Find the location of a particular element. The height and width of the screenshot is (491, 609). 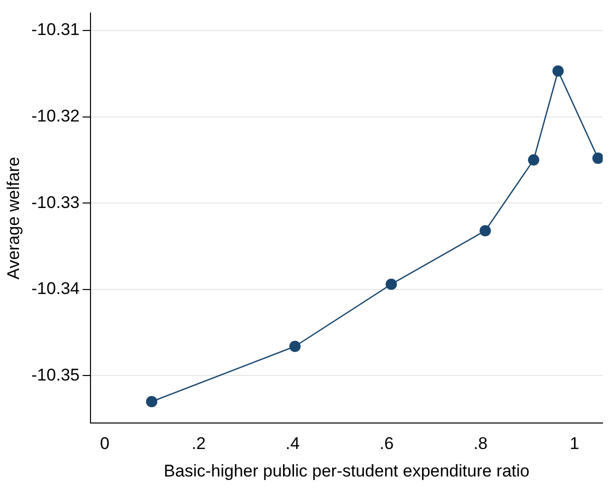

x-tick-label: .8 is located at coordinates (480, 444).